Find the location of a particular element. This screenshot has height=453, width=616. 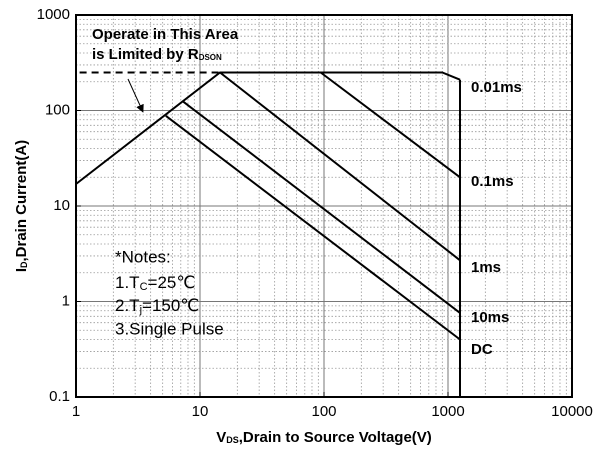

series-label: 0.01ms is located at coordinates (496, 87).